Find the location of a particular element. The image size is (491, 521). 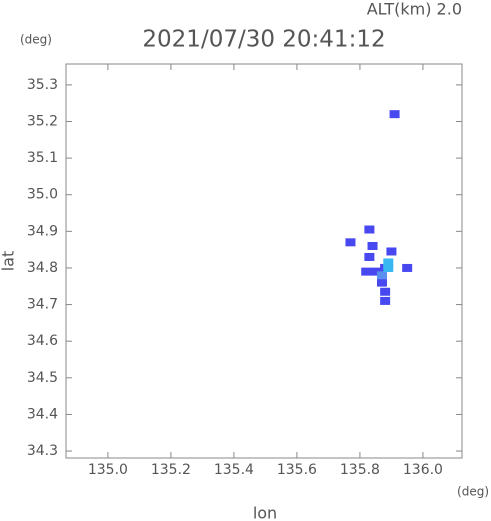

y-tick-label: 34.5 is located at coordinates (42, 378).